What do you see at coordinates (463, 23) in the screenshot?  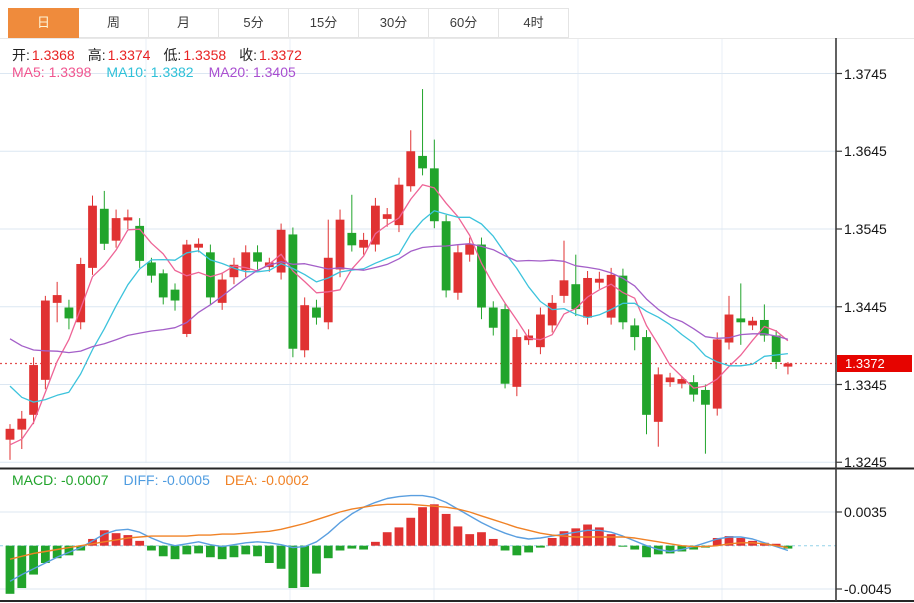 I see `tab-60min: 60分` at bounding box center [463, 23].